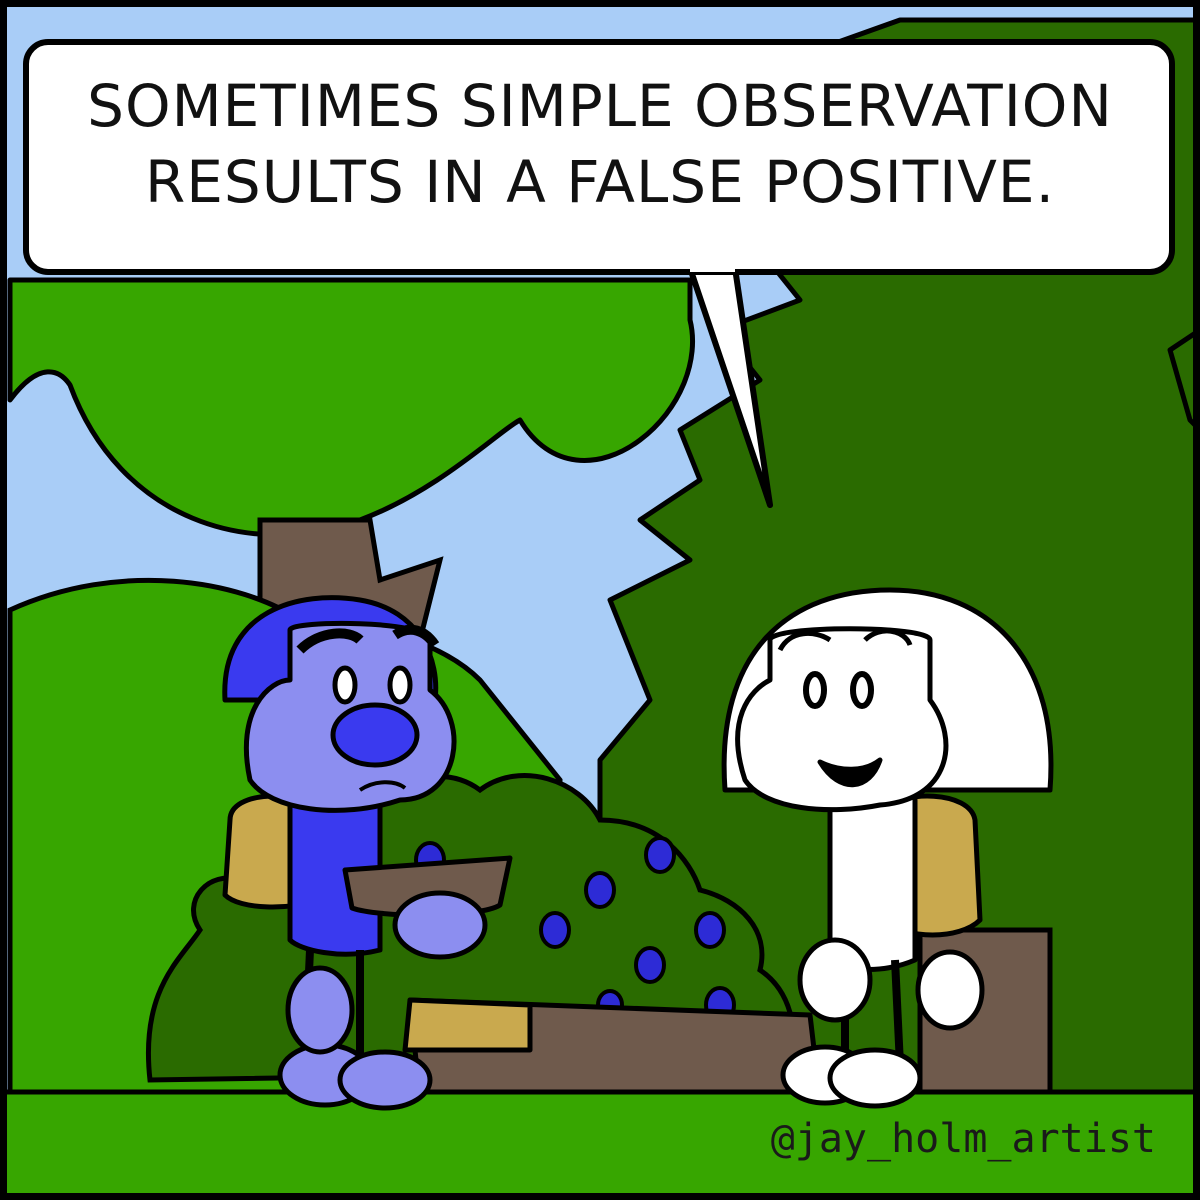 This screenshot has width=1200, height=1200. I want to click on speech-line-1: SOMETIMES SIMPLE OBSERVATION, so click(600, 106).